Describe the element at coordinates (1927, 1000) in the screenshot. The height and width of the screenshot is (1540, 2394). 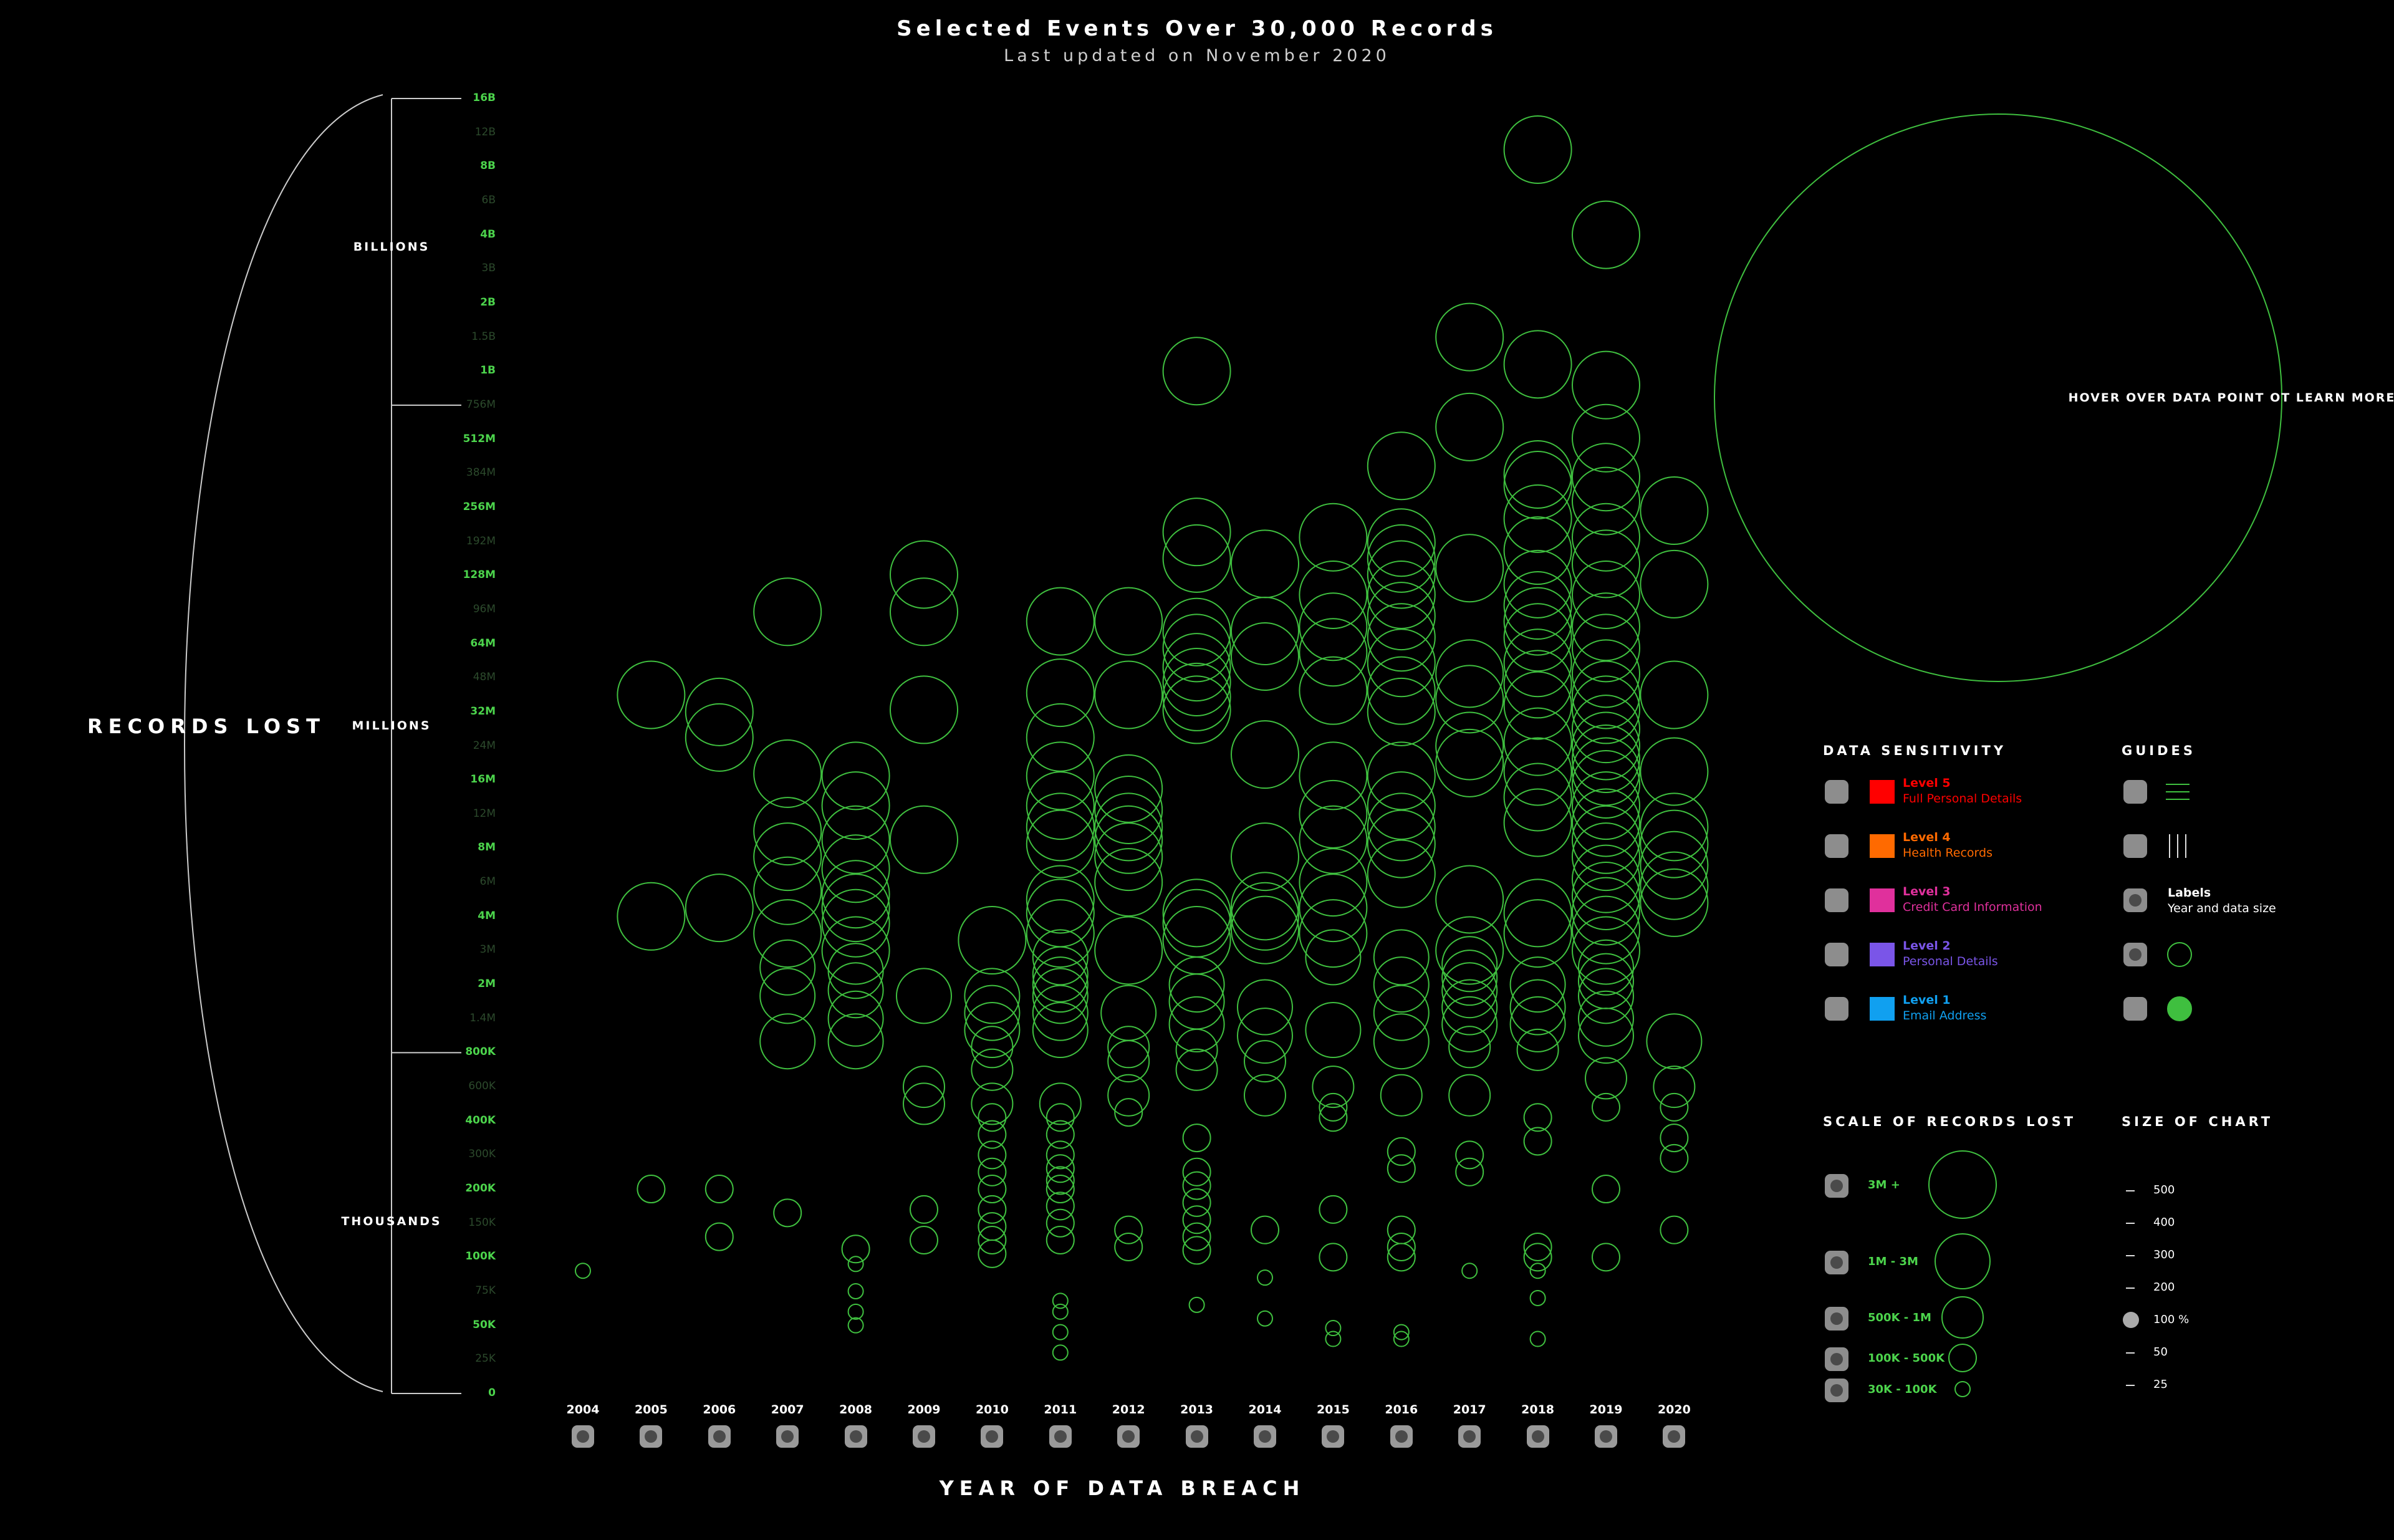
I see `level-name: Level 1` at that location.